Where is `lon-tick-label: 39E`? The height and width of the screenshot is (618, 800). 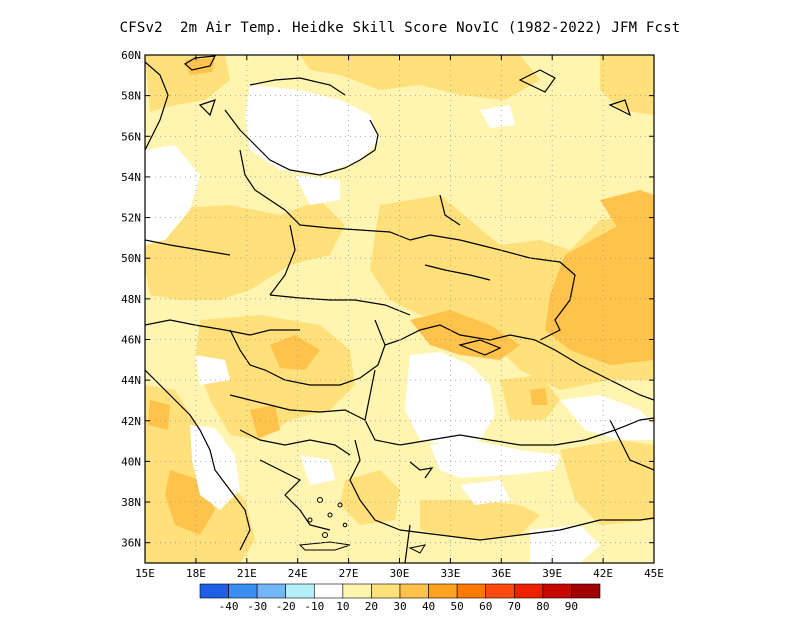 lon-tick-label: 39E is located at coordinates (552, 573).